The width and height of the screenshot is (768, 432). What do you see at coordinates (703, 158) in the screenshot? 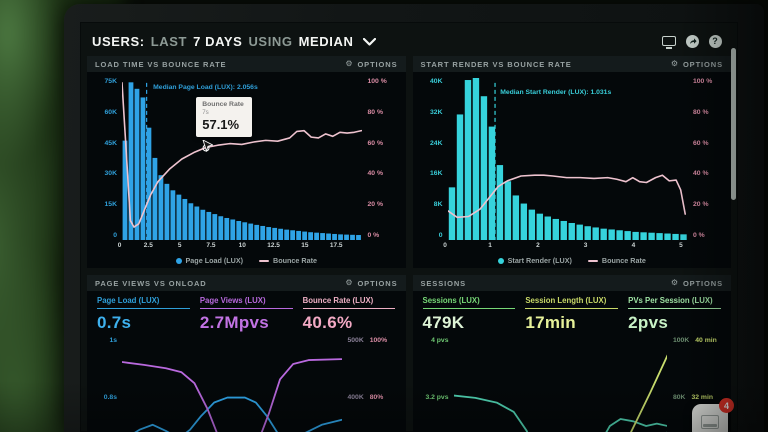
I see `y-axis-right: 100 % 80 % 60 % 40 % 20 % 0 %` at bounding box center [703, 158].